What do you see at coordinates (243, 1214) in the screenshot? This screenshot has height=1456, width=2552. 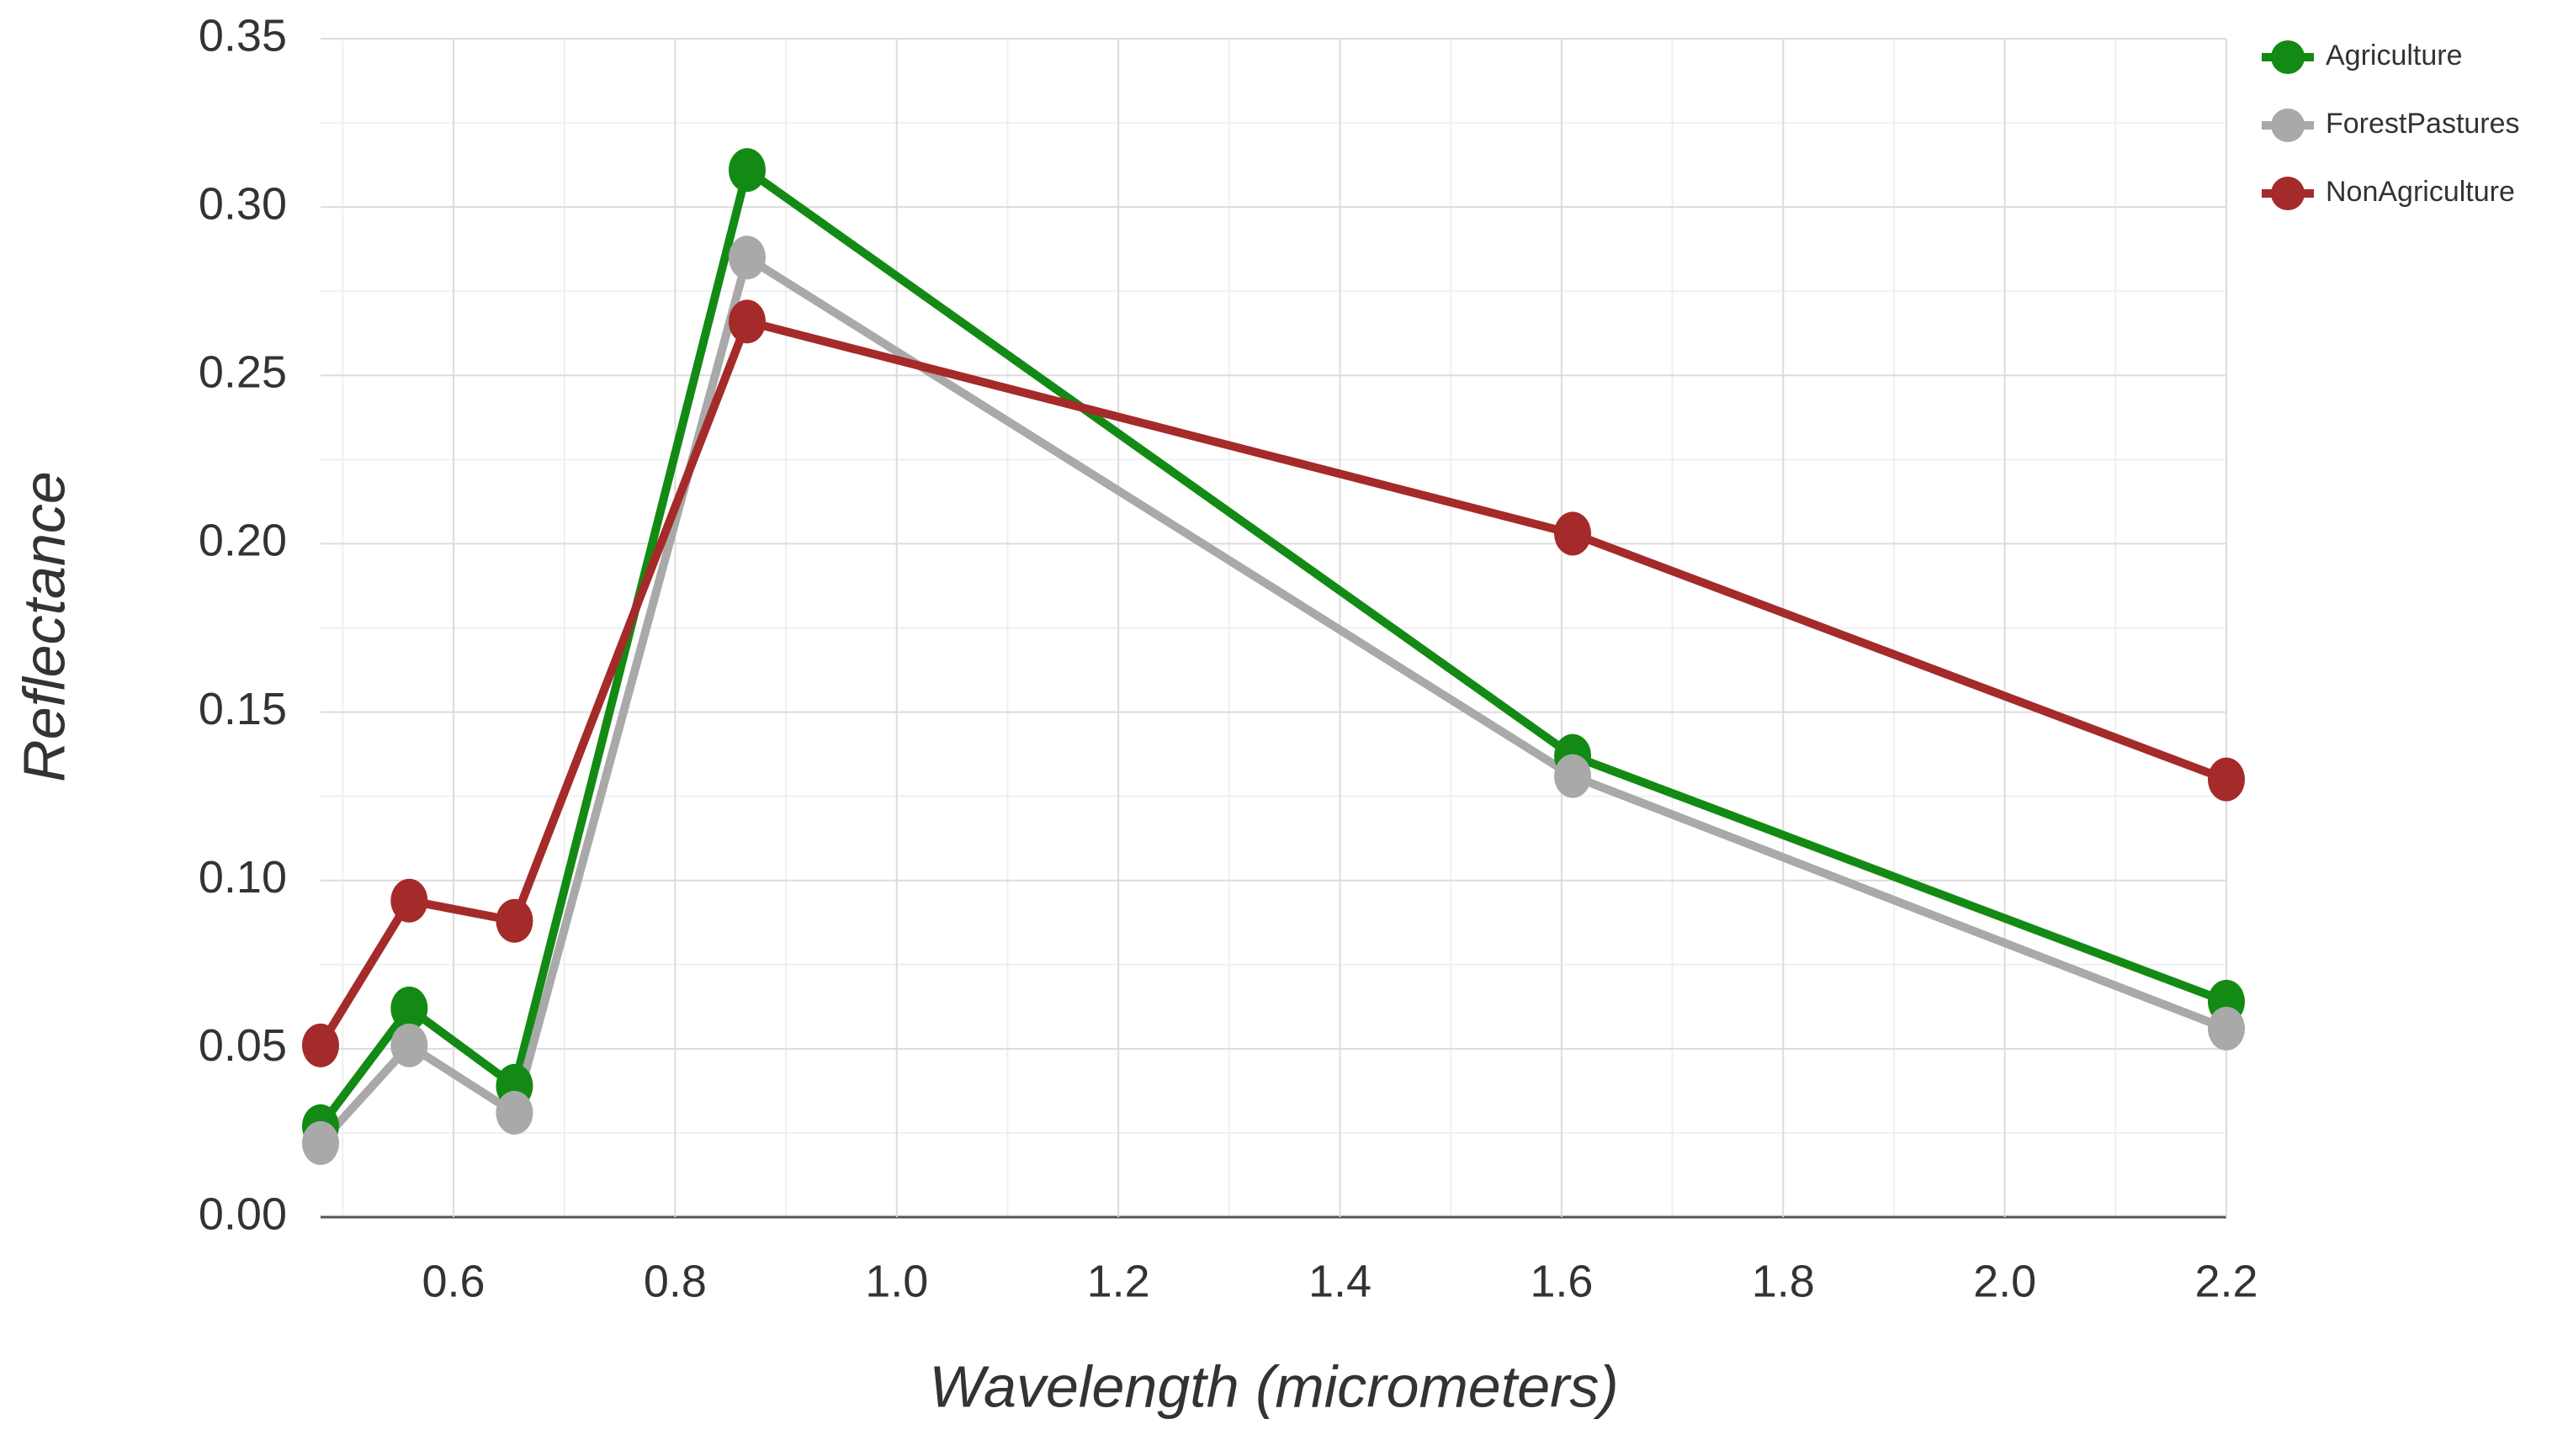 I see `y-tick-label: 0.00` at bounding box center [243, 1214].